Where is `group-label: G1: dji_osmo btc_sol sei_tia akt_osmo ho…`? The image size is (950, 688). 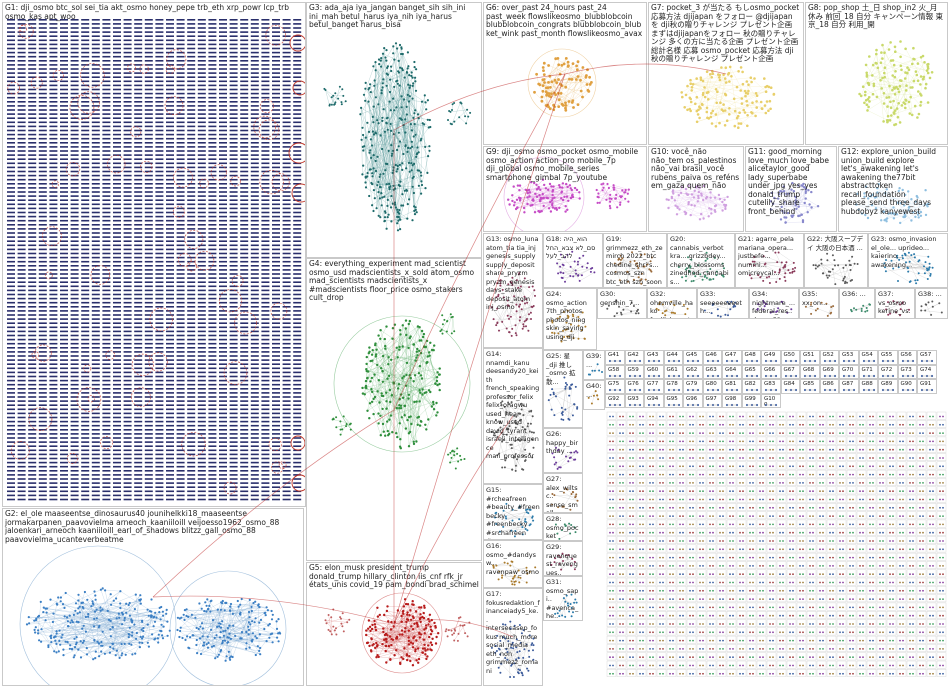 group-label: G1: dji_osmo btc_sol sei_tia akt_osmo ho… is located at coordinates (147, 12).